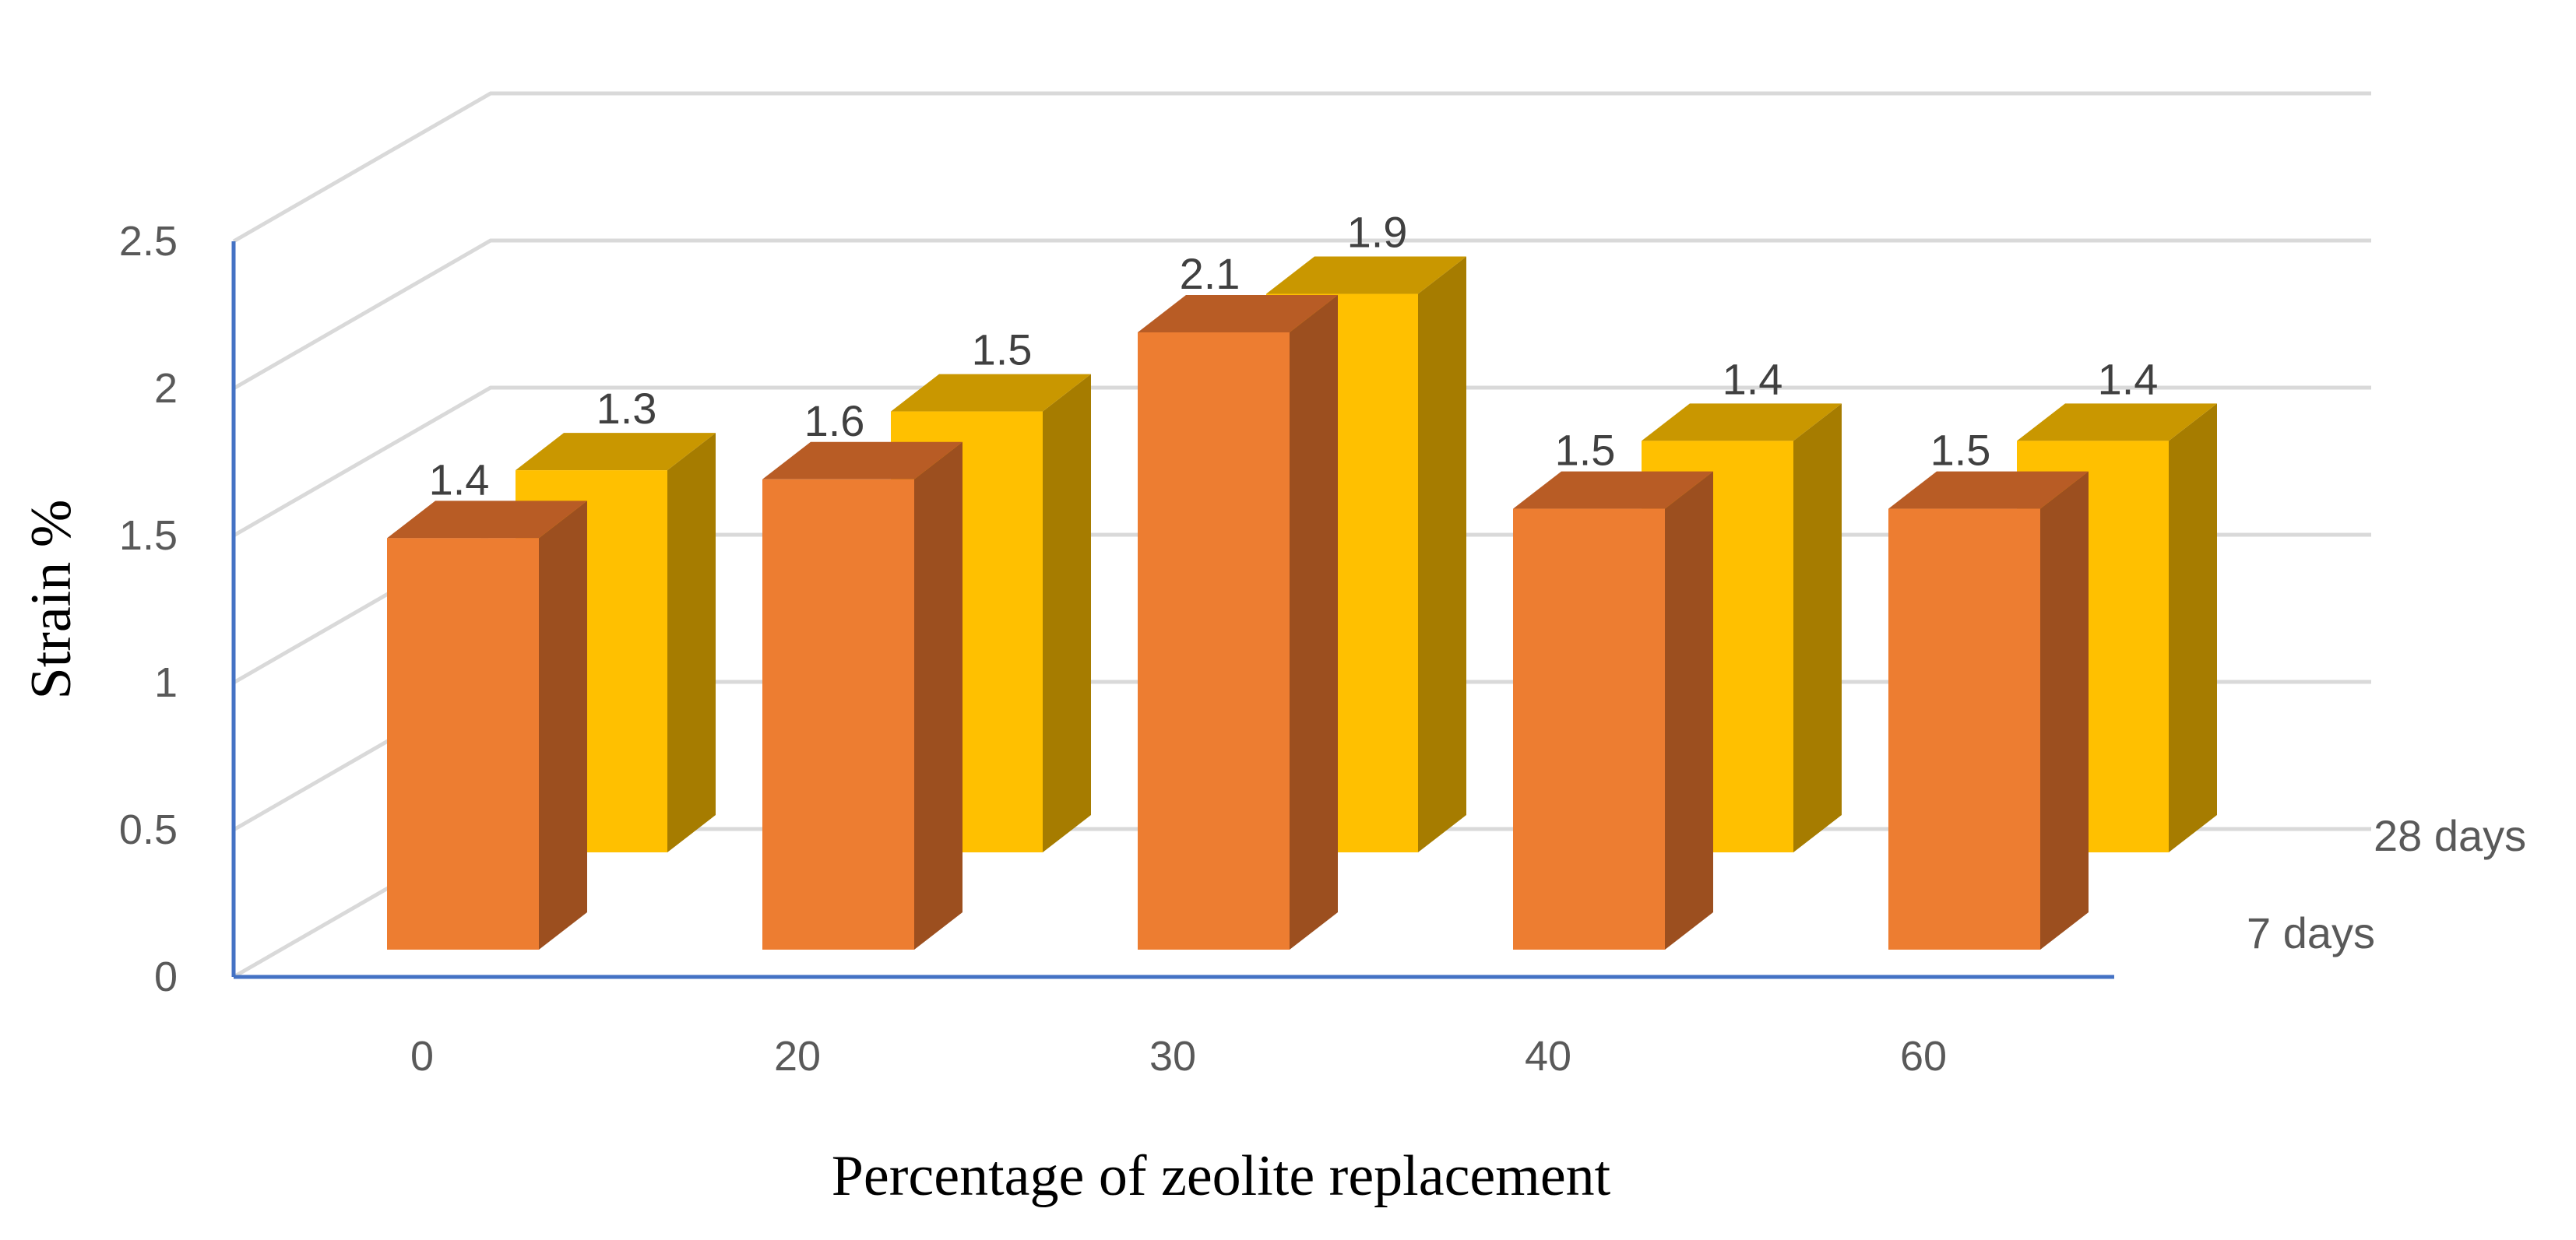 Image resolution: width=2576 pixels, height=1240 pixels. Describe the element at coordinates (1548, 1056) in the screenshot. I see `x-tick-label: 40` at that location.